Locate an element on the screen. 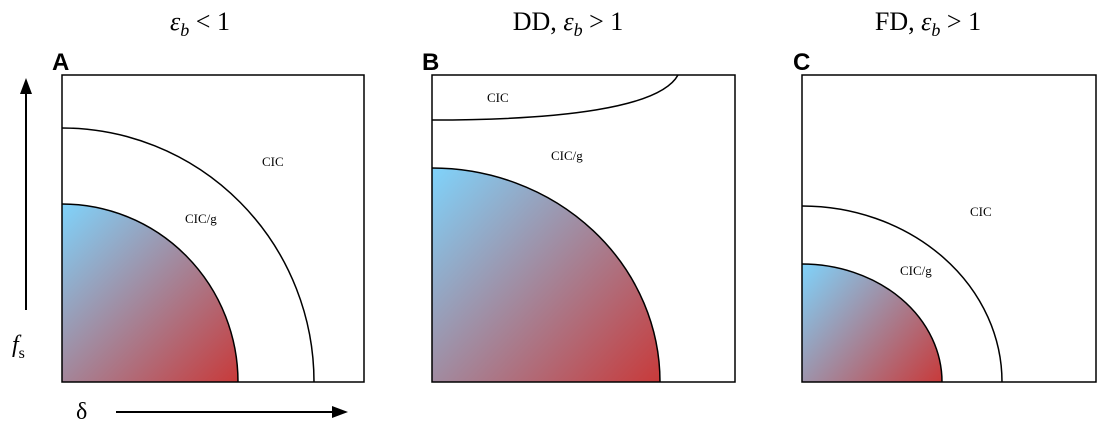 The width and height of the screenshot is (1097, 426). panel-c-inner-boundary is located at coordinates (872, 323).